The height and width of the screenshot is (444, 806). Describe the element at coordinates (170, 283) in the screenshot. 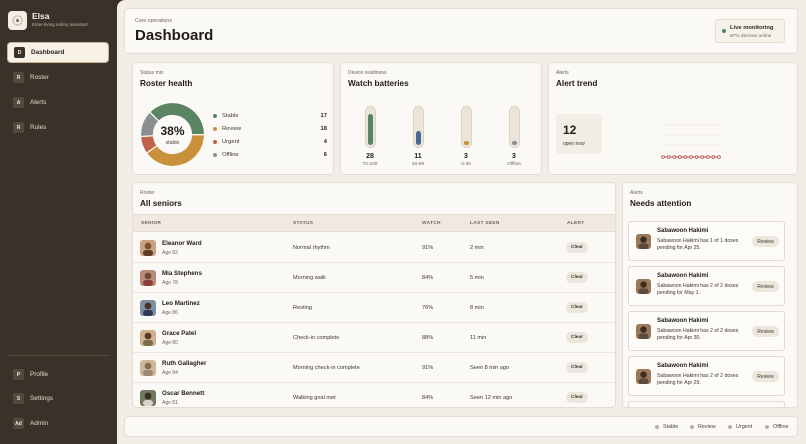

I see `senior-age: Age 78` at that location.